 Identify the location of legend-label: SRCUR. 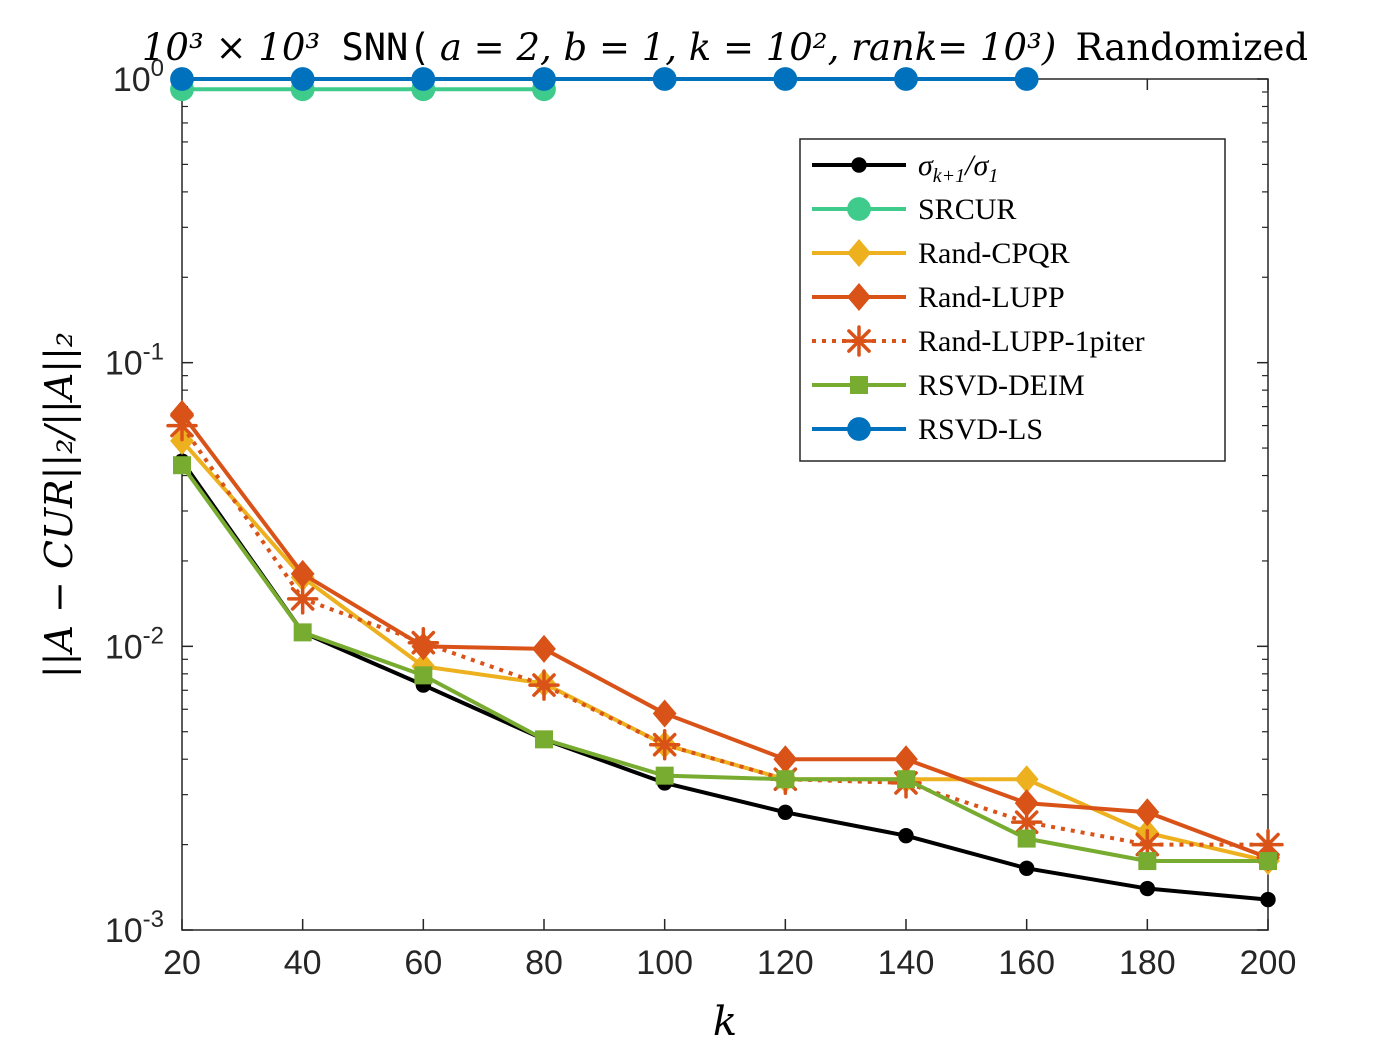
(967, 209).